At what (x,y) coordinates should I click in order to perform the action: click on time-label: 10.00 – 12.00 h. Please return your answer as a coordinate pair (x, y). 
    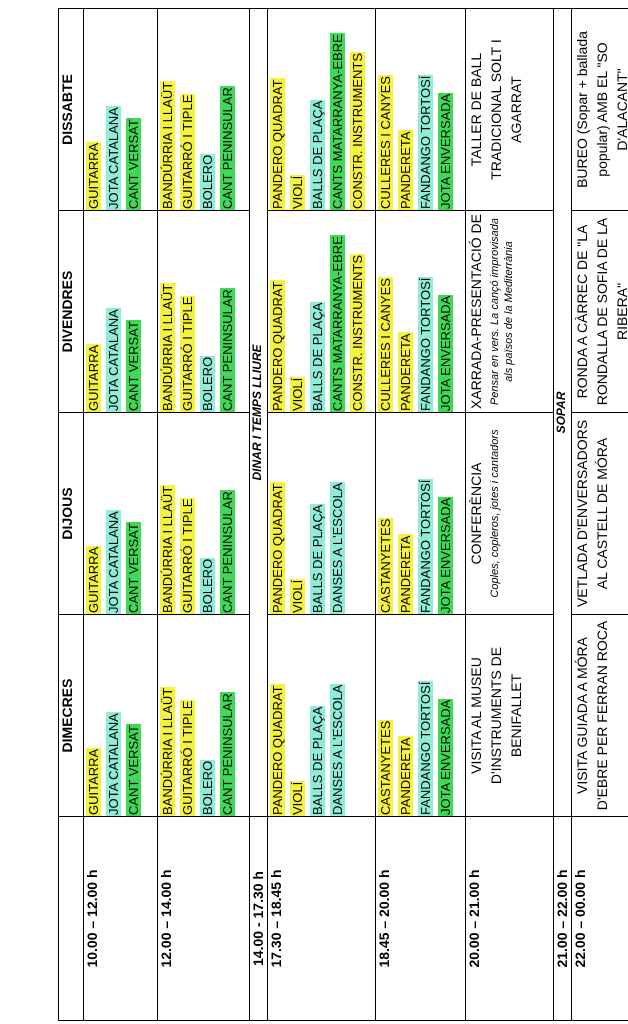
    Looking at the image, I should click on (120, 918).